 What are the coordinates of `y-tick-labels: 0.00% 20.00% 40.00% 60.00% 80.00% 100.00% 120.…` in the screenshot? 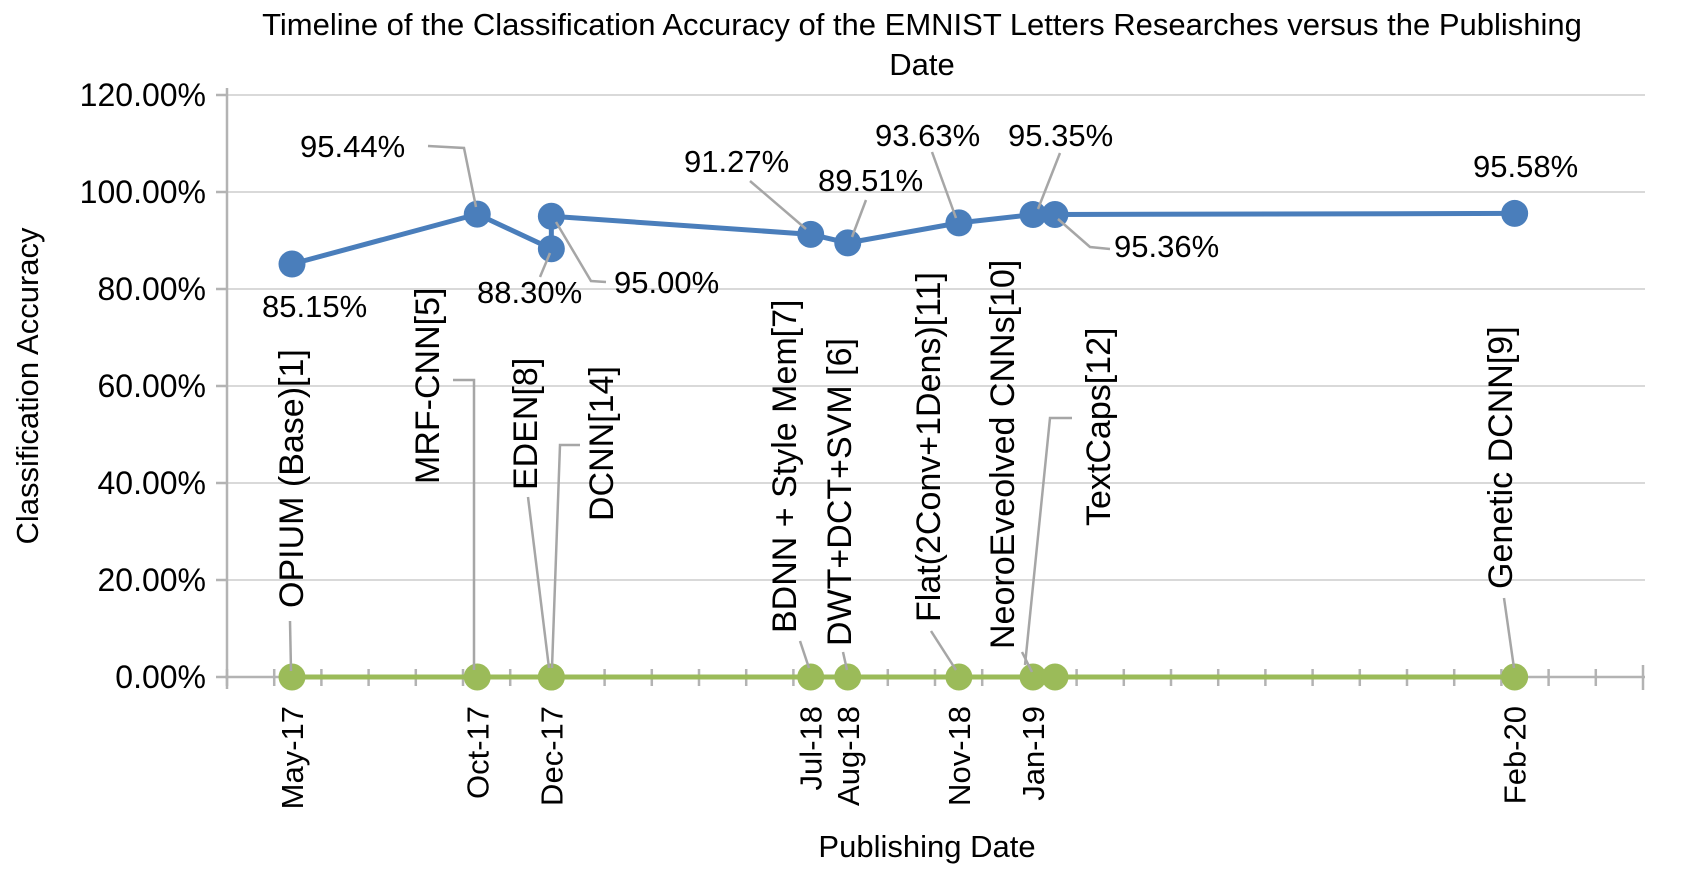 It's located at (143, 386).